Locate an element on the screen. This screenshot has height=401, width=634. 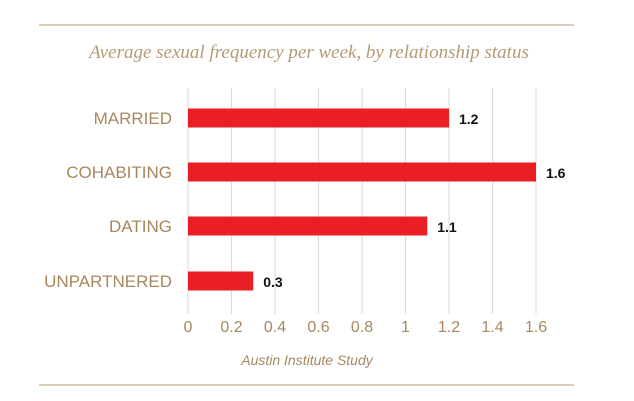
x-tick-label: 0.4 is located at coordinates (275, 327).